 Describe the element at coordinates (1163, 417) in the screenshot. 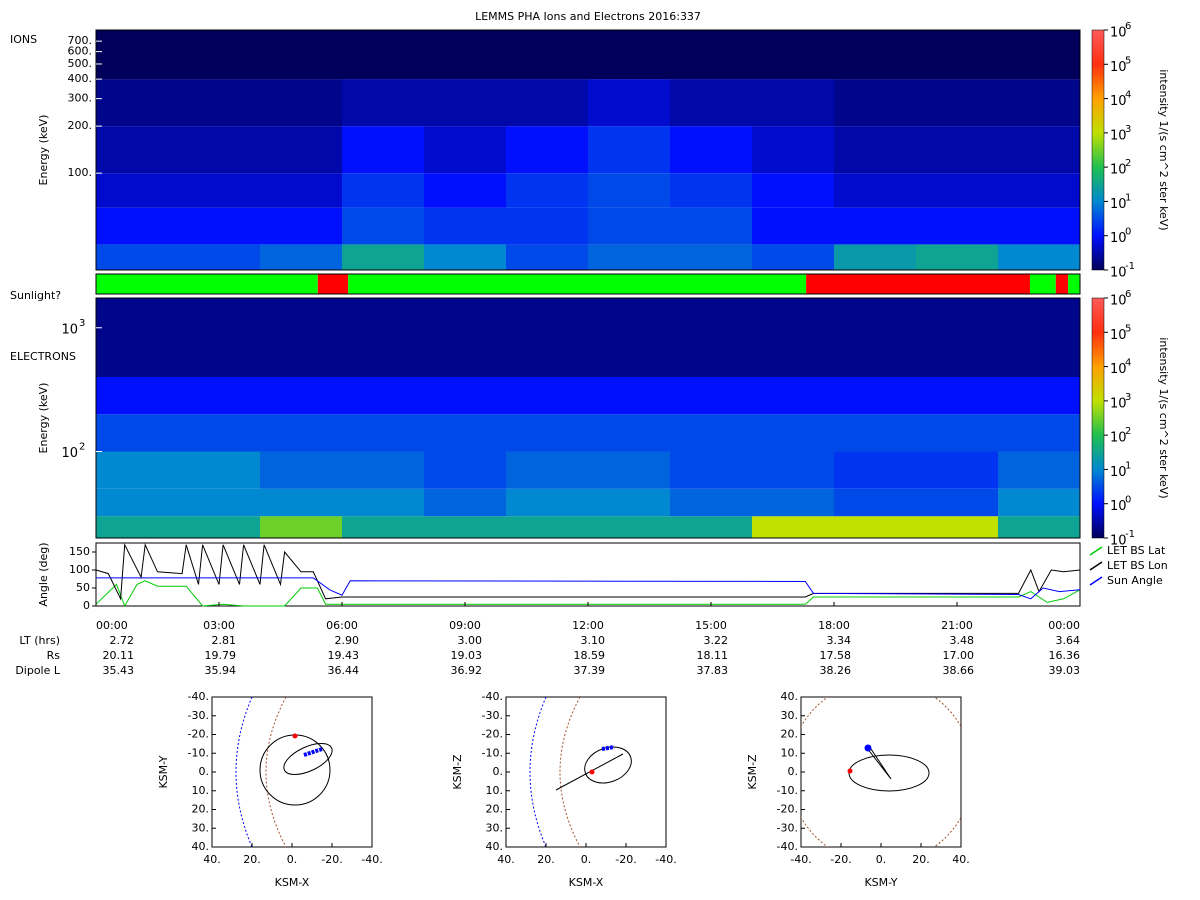

I see `colorbar-label: intensity 1/(s cm^2 ster keV)` at that location.